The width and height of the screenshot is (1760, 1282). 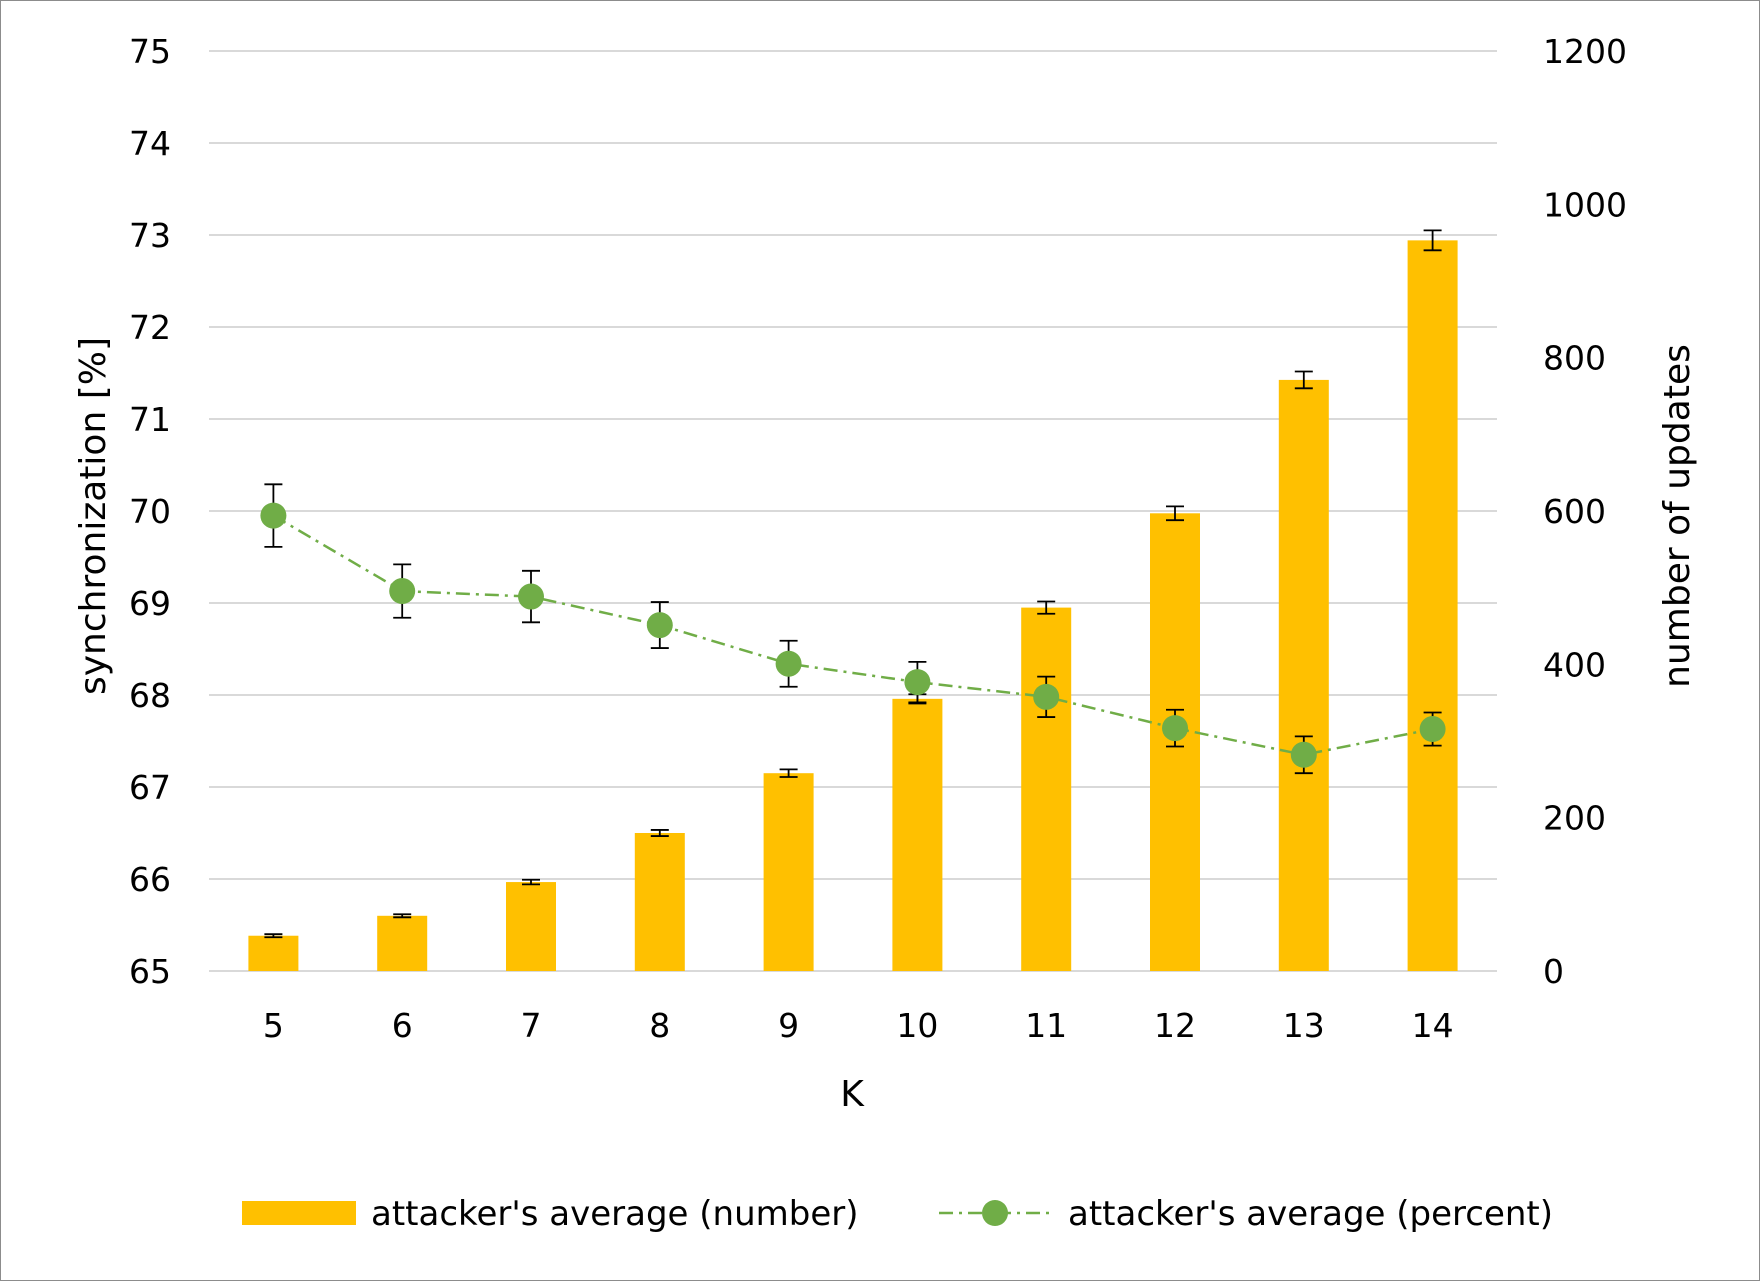 I want to click on left-axis-tick-label: 67, so click(x=150, y=787).